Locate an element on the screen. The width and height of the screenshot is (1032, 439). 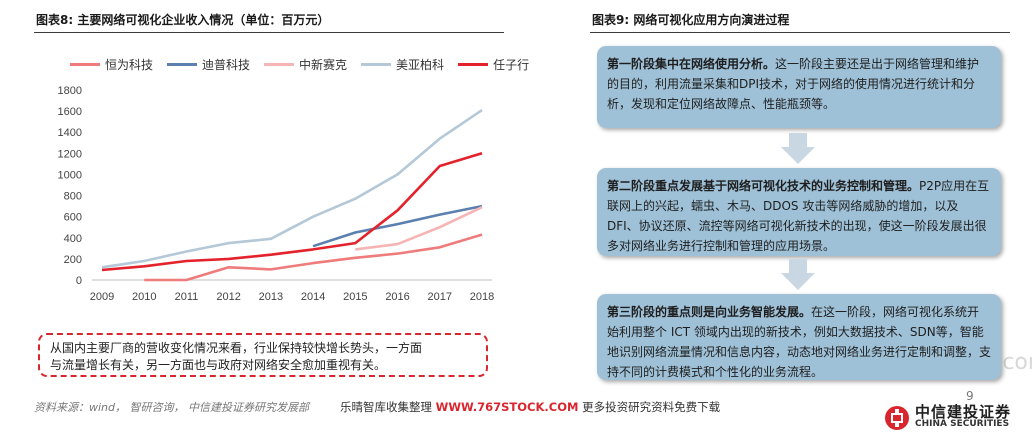
chart-legend: 恒为科技 迪普科技 中新赛克 美亚柏科 任子行 is located at coordinates (299, 64).